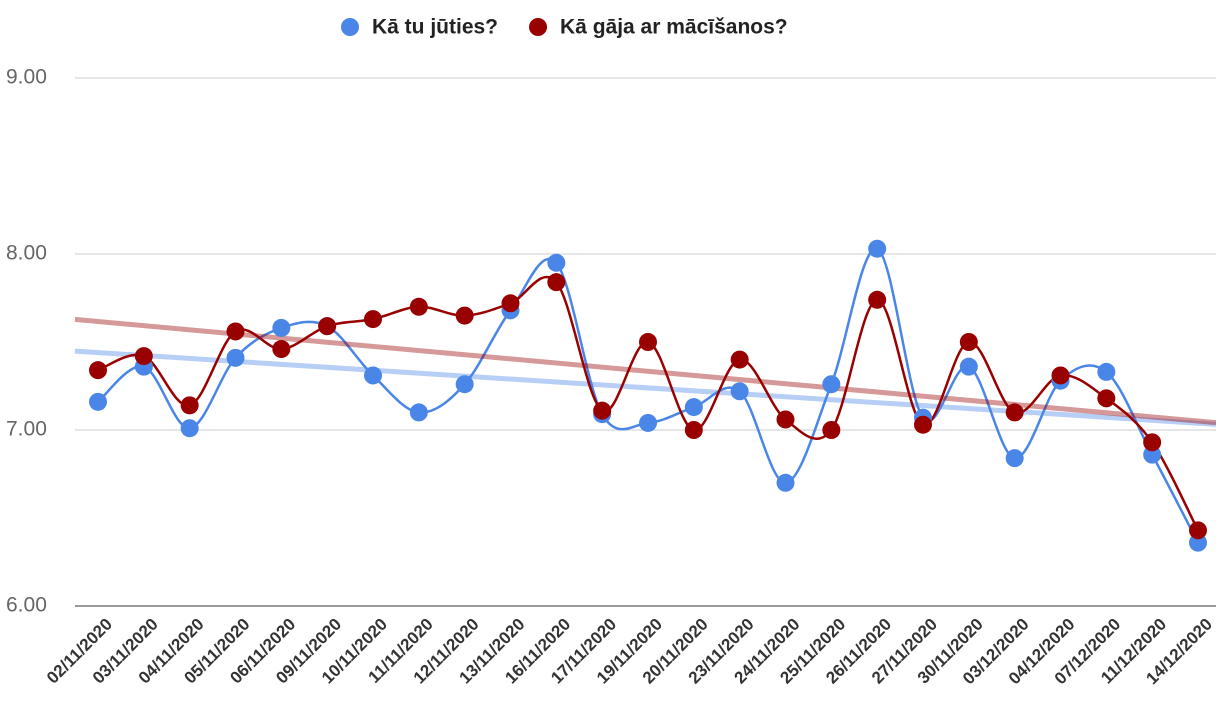 This screenshot has height=720, width=1216. Describe the element at coordinates (26, 429) in the screenshot. I see `y-tick-label: 7.00` at that location.